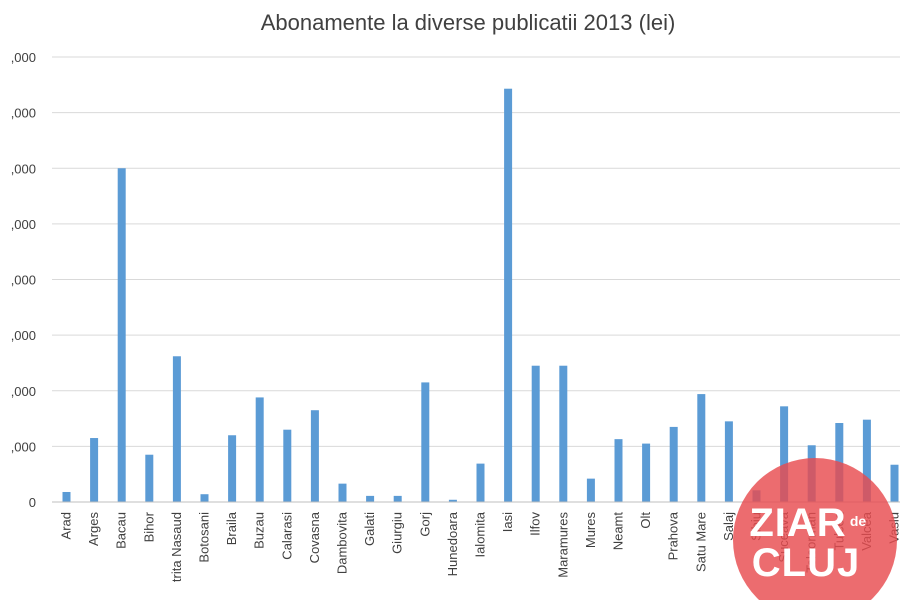 Image resolution: width=900 pixels, height=600 pixels. I want to click on bar-salaj, so click(728, 461).